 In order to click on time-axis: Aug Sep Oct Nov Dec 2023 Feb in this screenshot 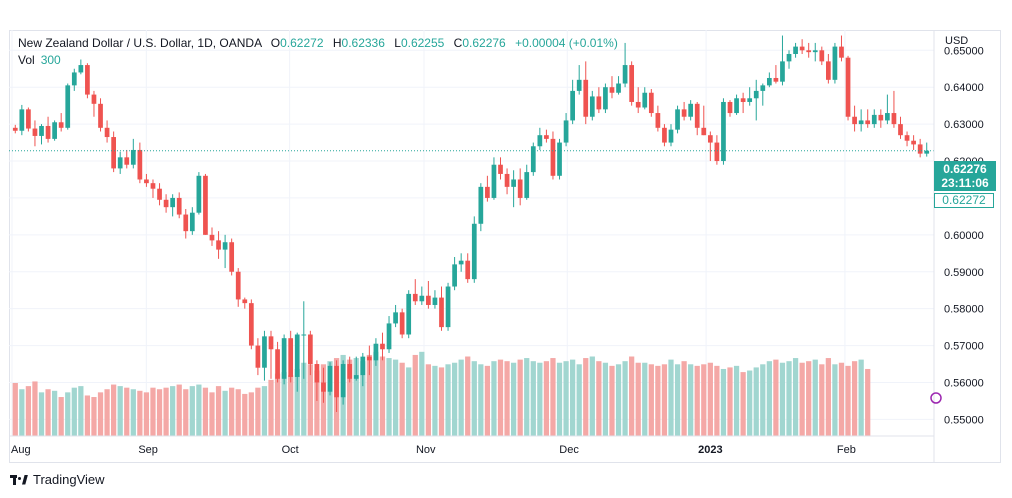, I will do `click(433, 450)`.